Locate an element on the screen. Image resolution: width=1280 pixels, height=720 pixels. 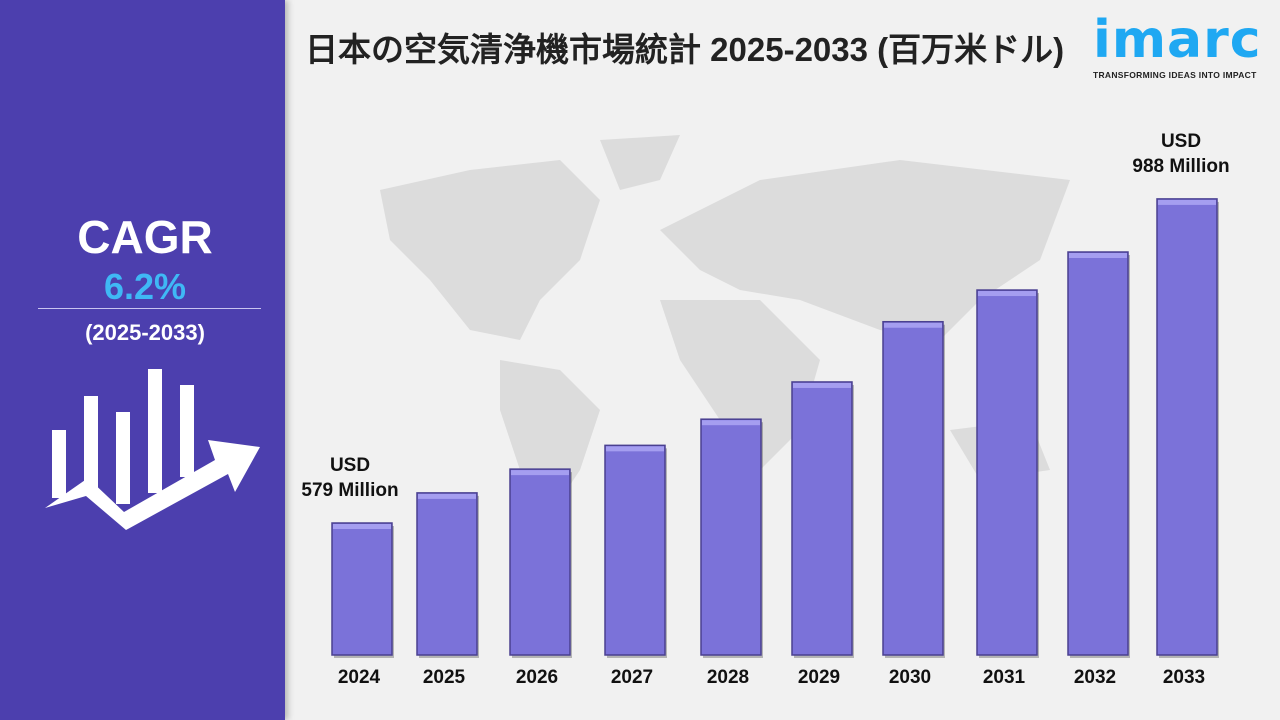
bar-2033 is located at coordinates (1187, 427).